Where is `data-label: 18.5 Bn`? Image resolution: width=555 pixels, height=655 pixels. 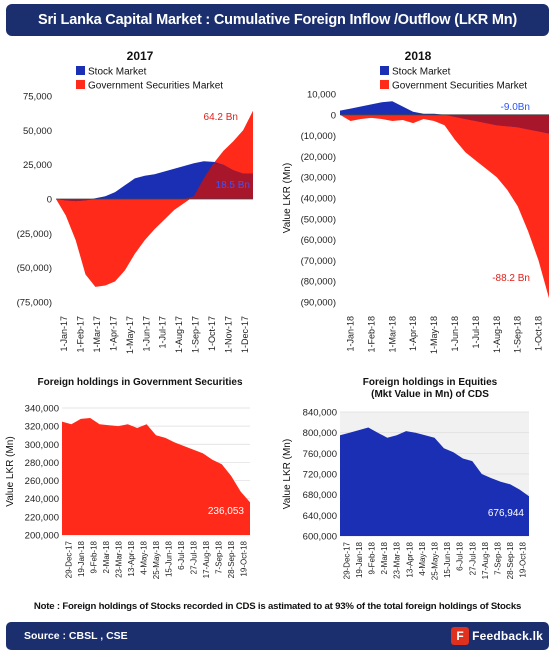
data-label: 18.5 Bn is located at coordinates (233, 185).